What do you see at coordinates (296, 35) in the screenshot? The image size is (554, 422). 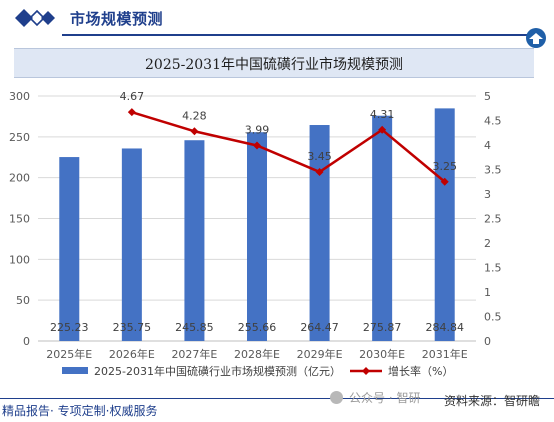 I see `header-divider` at bounding box center [296, 35].